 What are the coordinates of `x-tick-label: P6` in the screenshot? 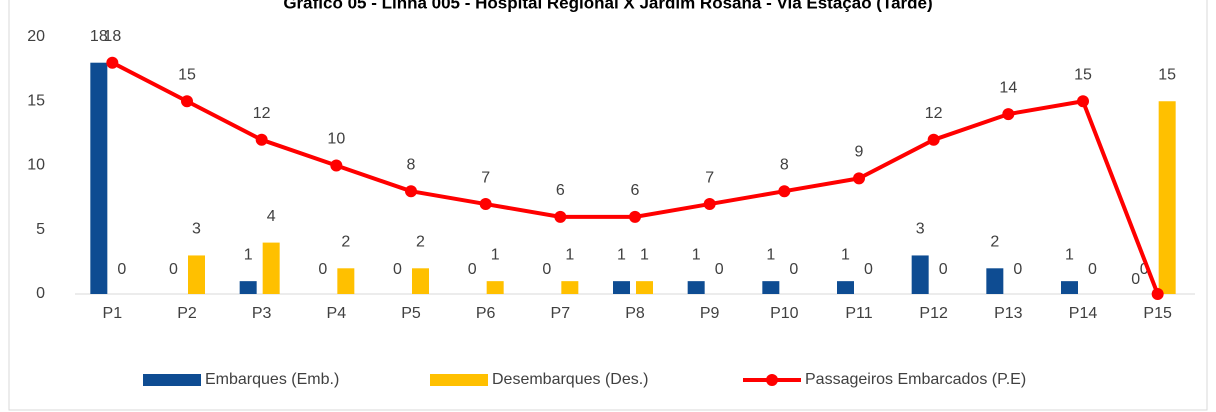 It's located at (486, 313).